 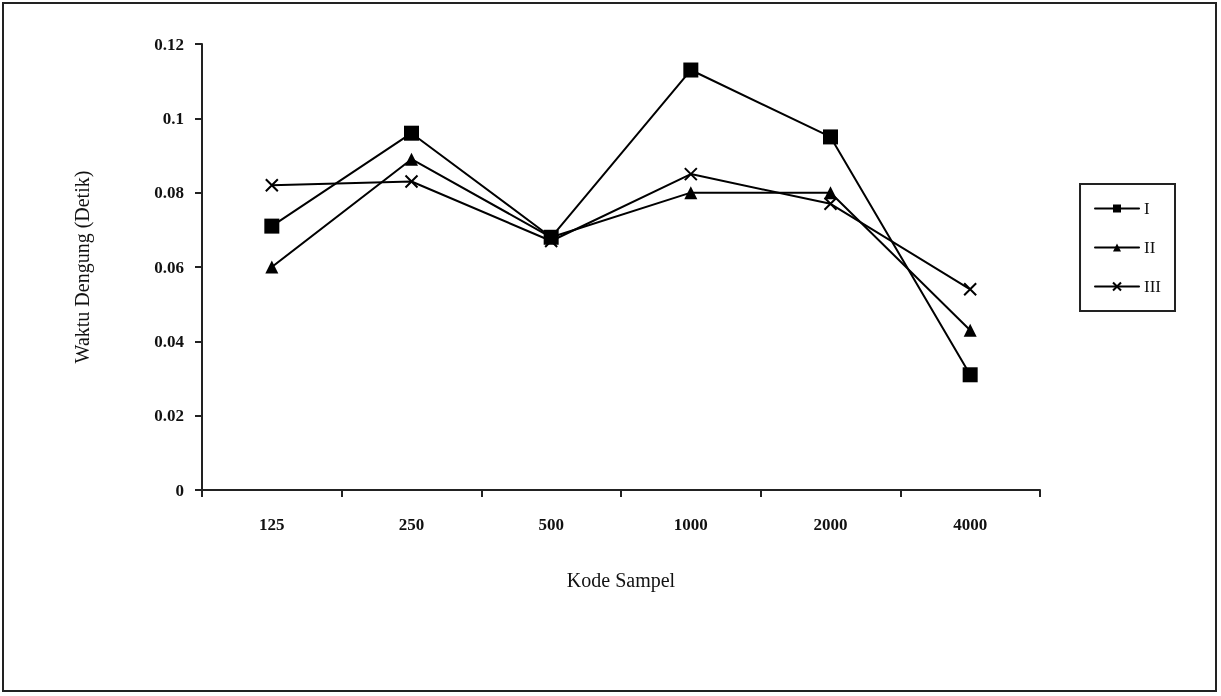 What do you see at coordinates (173, 118) in the screenshot?
I see `y-tick-label: 0.1` at bounding box center [173, 118].